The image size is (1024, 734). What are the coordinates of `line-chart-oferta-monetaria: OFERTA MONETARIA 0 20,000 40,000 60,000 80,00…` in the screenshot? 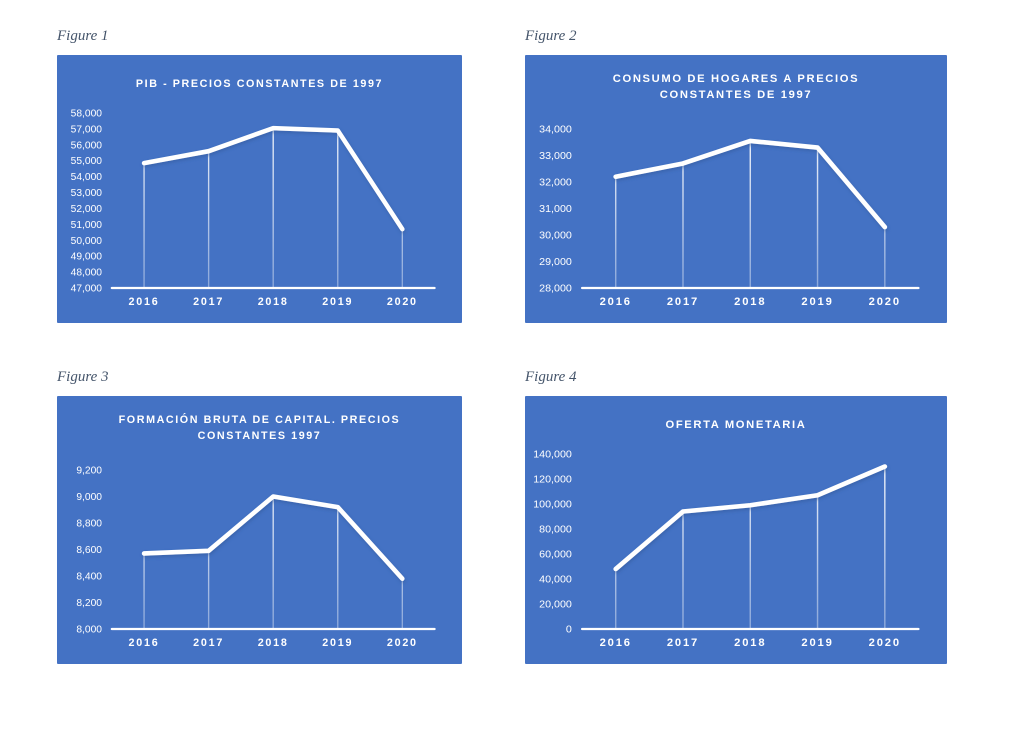 It's located at (726, 534).